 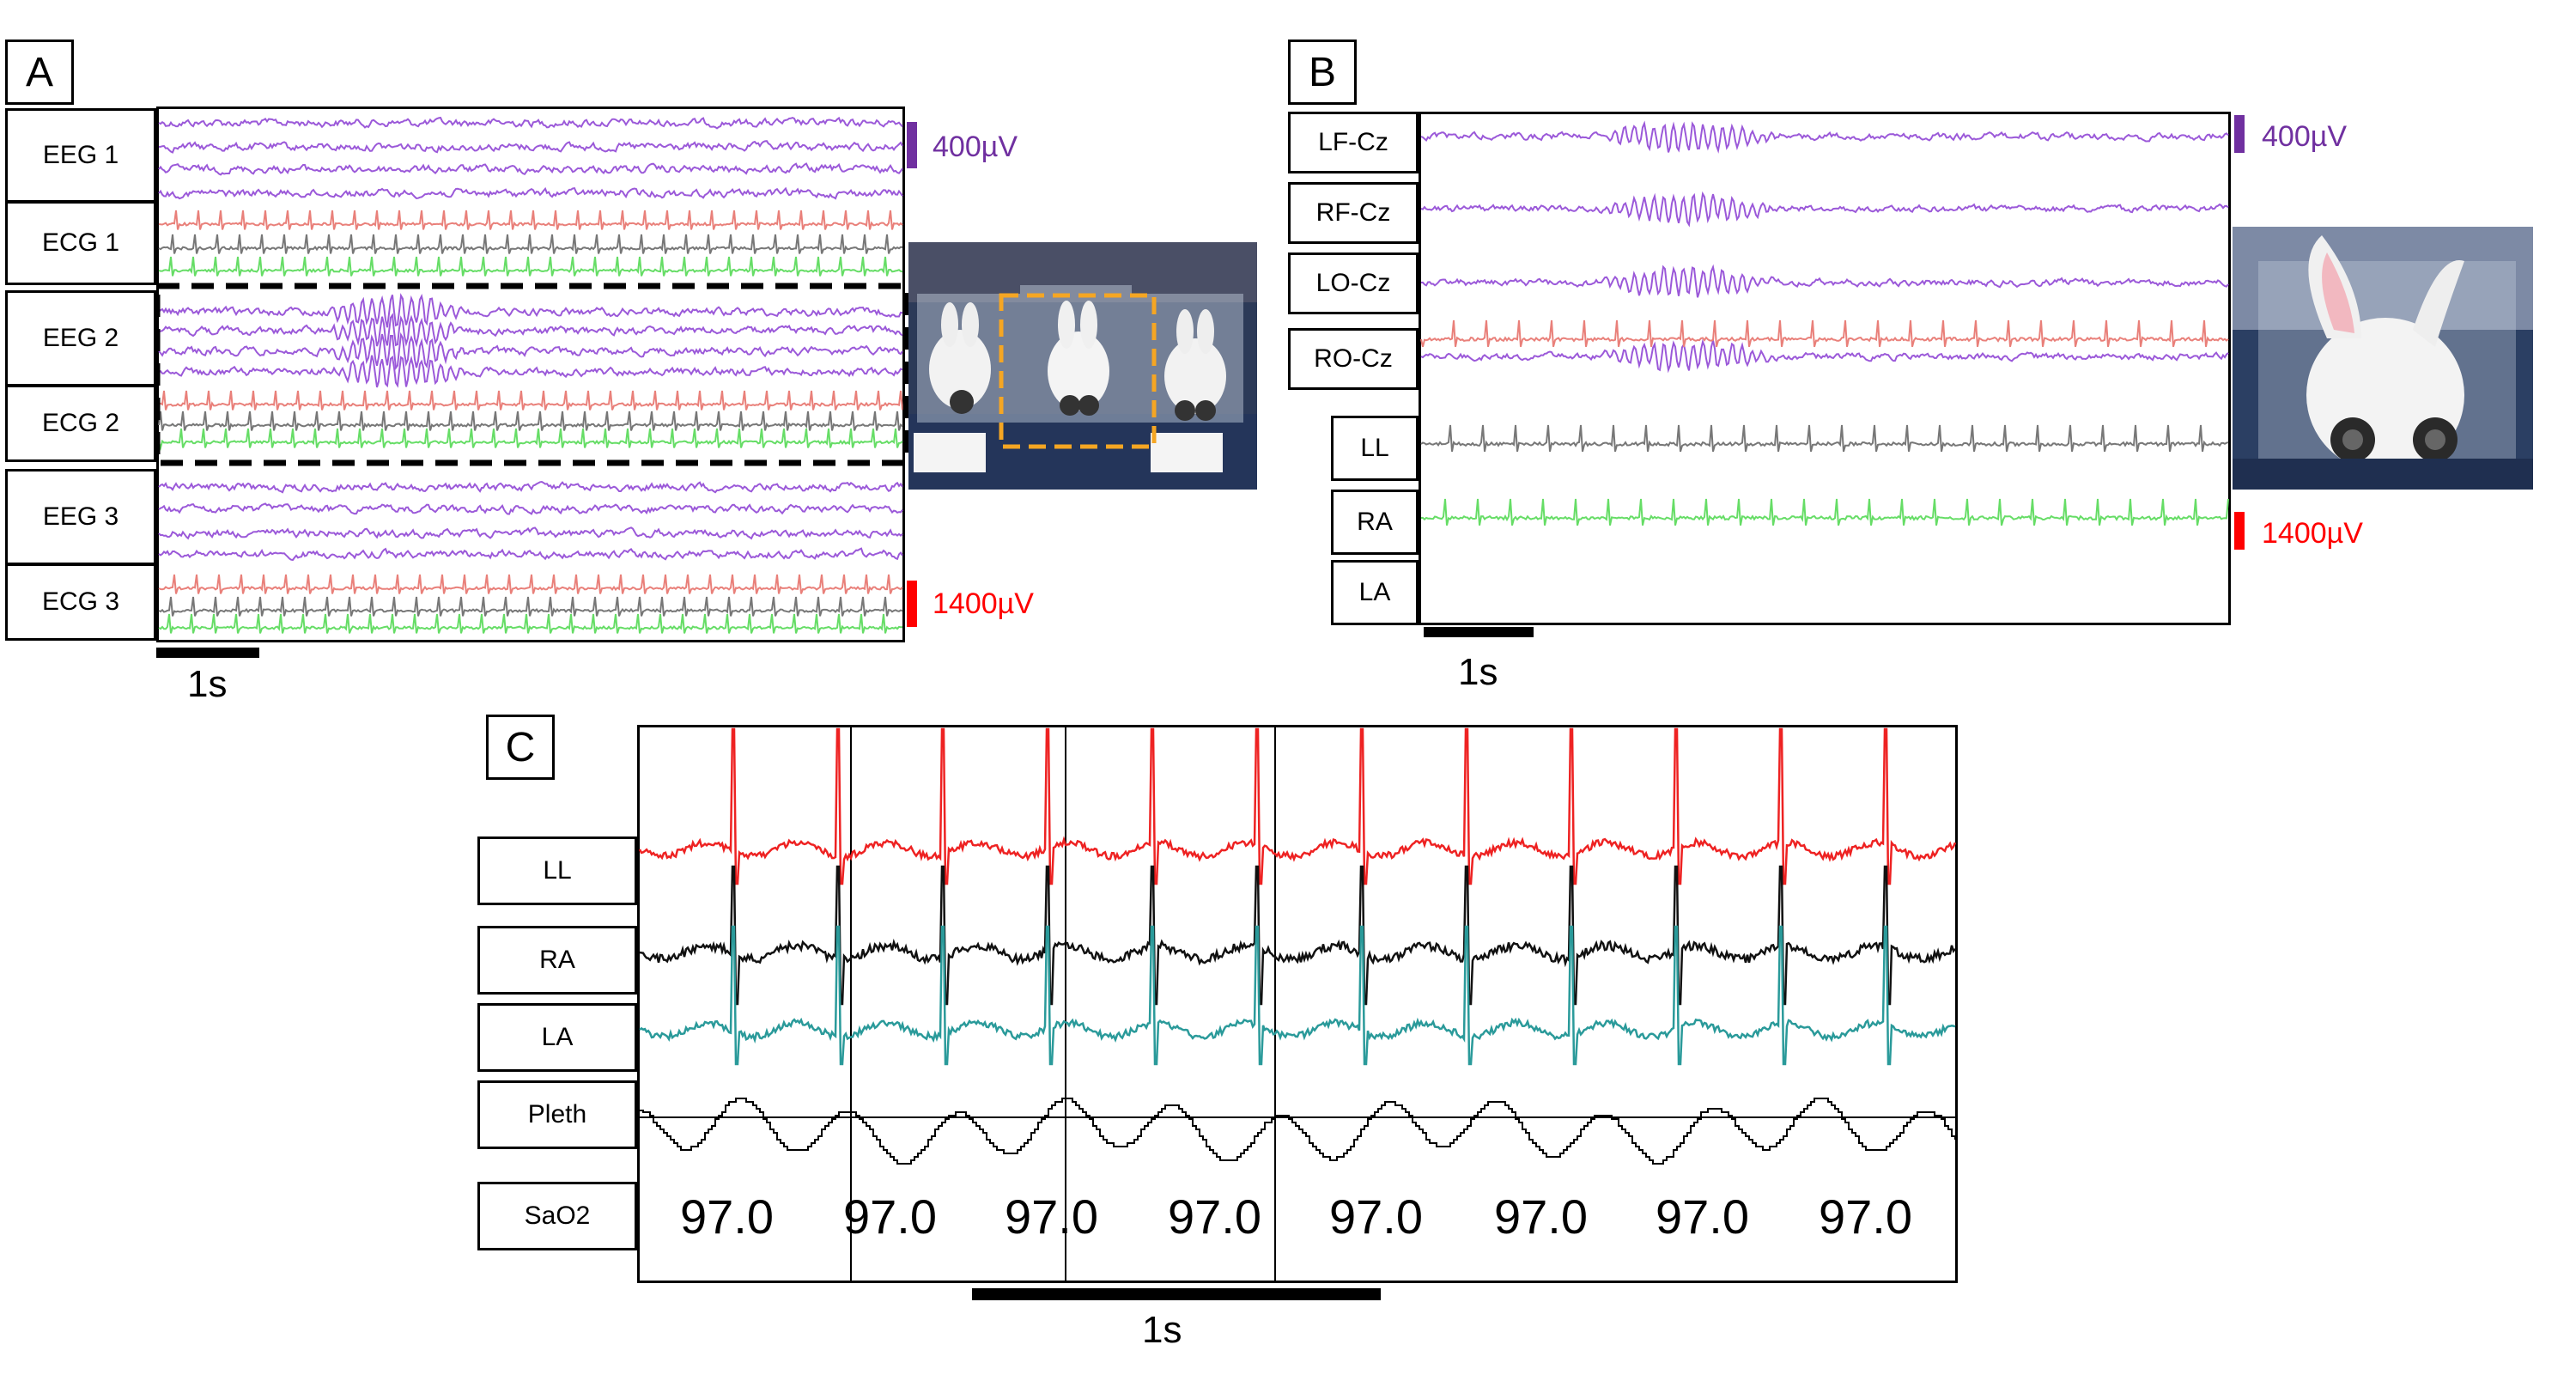 I want to click on channel-label-la-b: LA, so click(x=1375, y=592).